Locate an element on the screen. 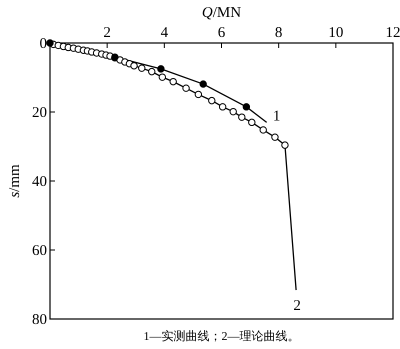 This screenshot has width=400, height=349. x-tick-label: 4 is located at coordinates (164, 33).